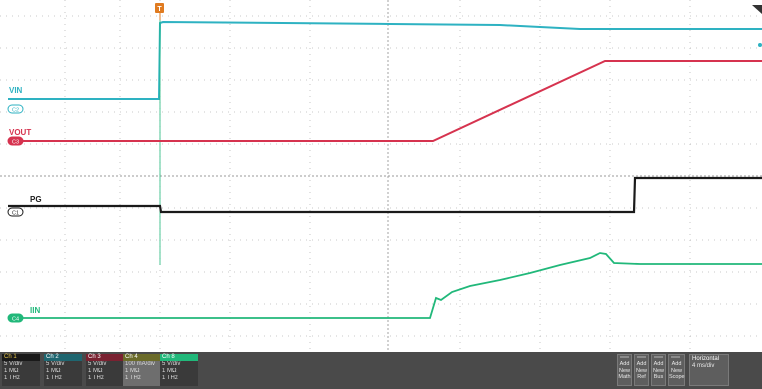  I want to click on channel-2-impedance: 1 MΩ, so click(53, 371).